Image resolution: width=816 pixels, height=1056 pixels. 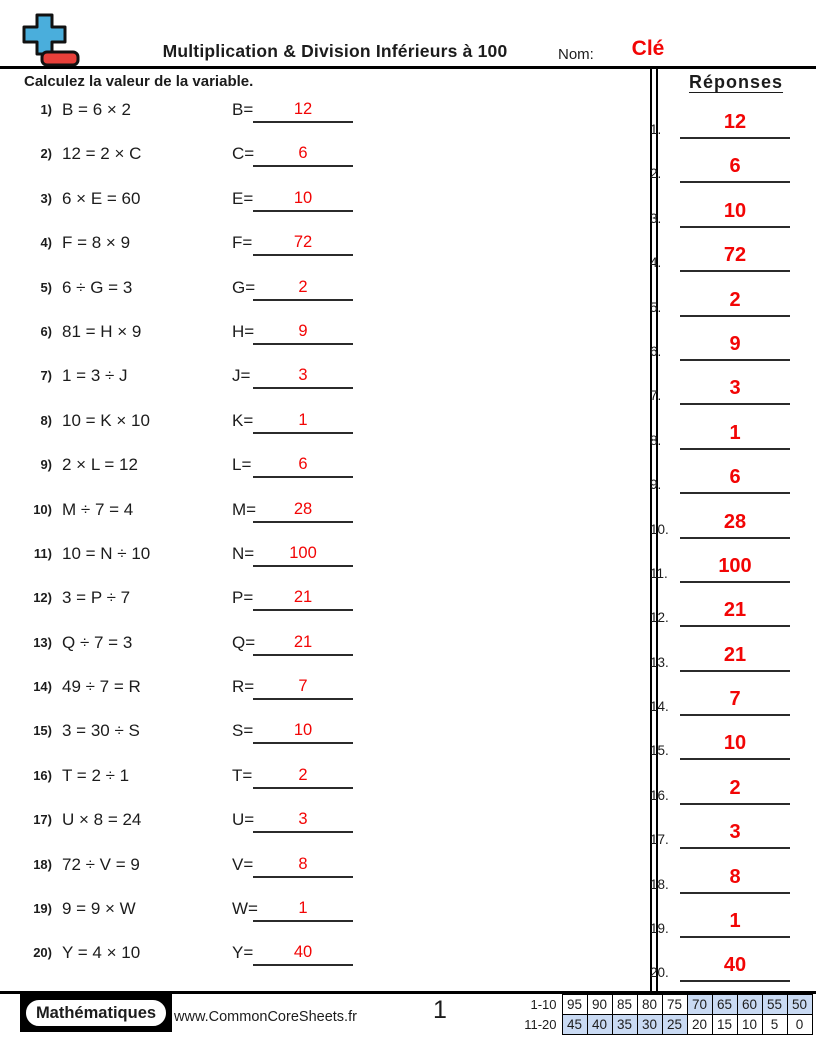 I want to click on problem-number: 7), so click(x=46, y=376).